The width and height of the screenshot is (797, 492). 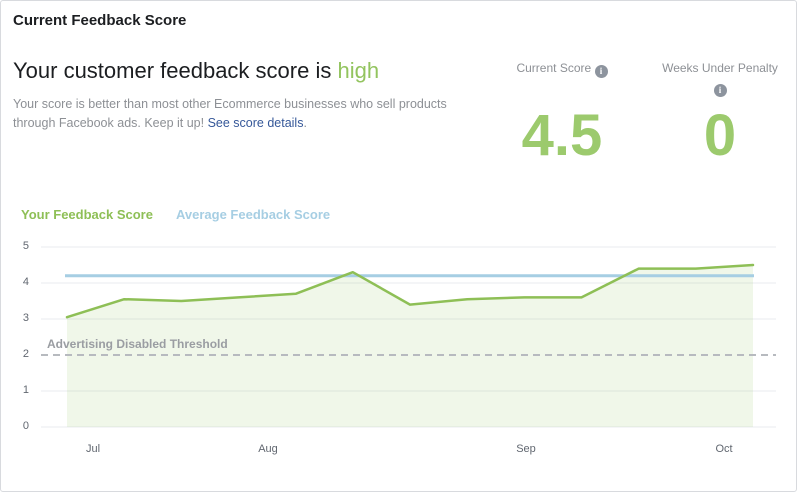 I want to click on x-tick-label: Jul, so click(x=93, y=449).